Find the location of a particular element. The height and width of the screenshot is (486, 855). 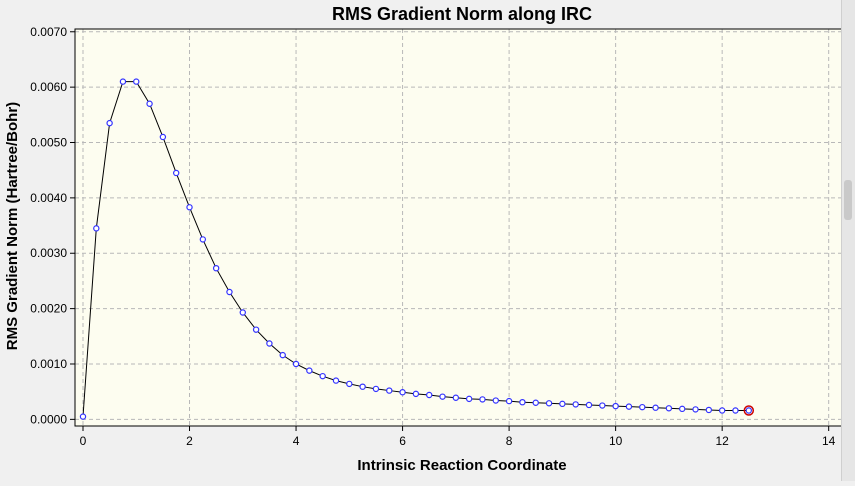

current-point-marker is located at coordinates (749, 410).